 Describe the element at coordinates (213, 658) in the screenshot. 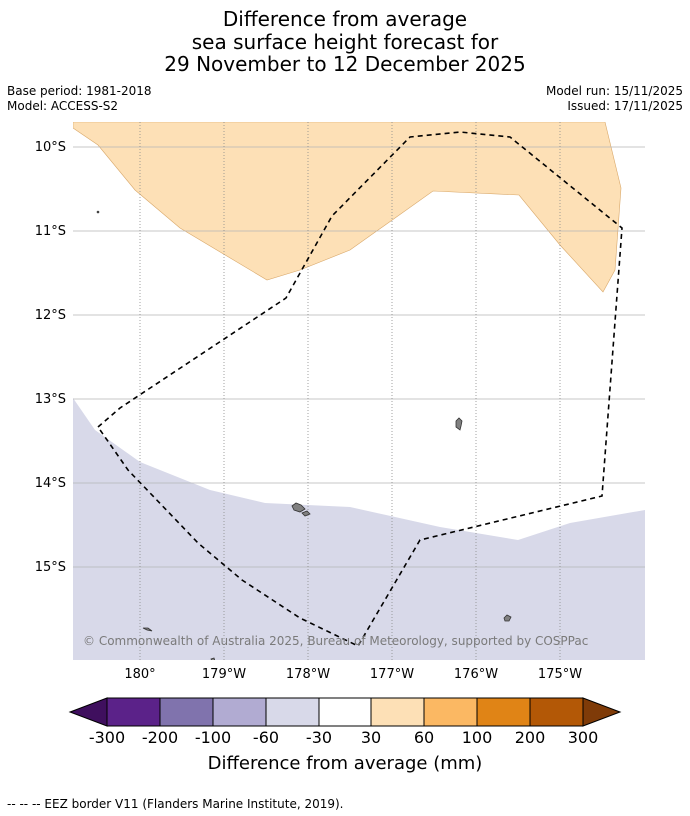

I see `islet-south` at that location.